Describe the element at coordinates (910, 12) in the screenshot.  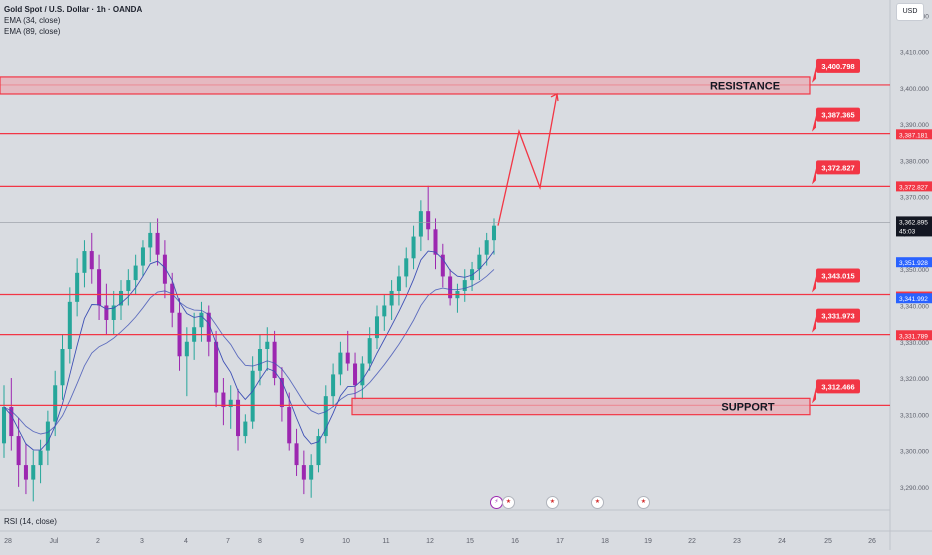
I see `currency-button: USD` at that location.